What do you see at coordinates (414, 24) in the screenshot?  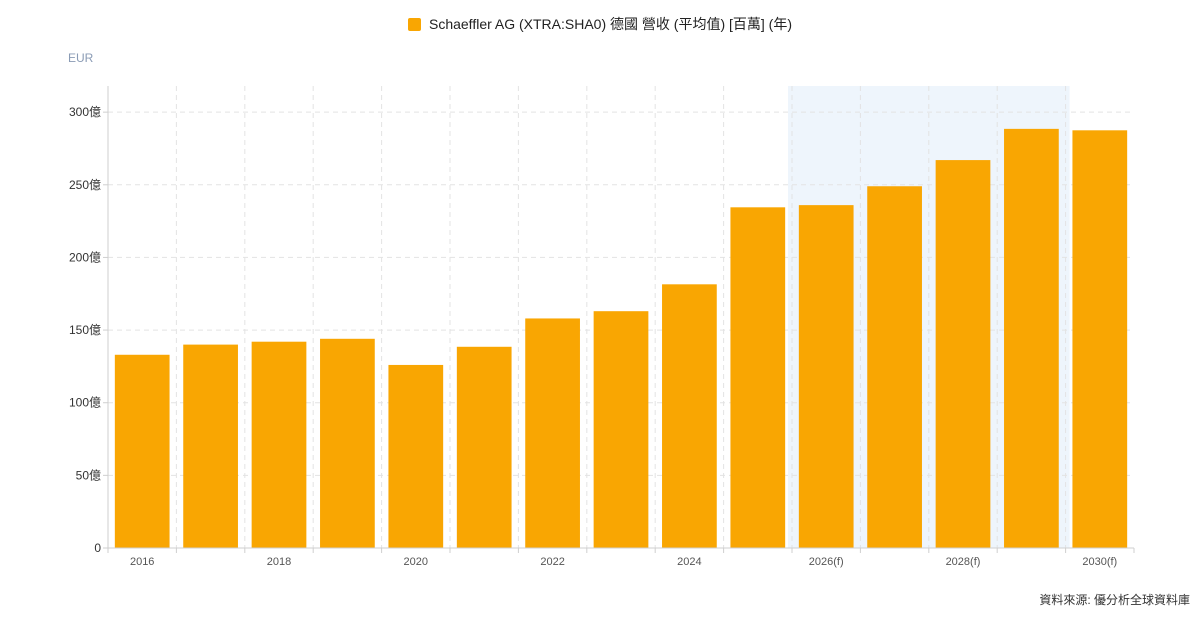 I see `legend-swatch` at bounding box center [414, 24].